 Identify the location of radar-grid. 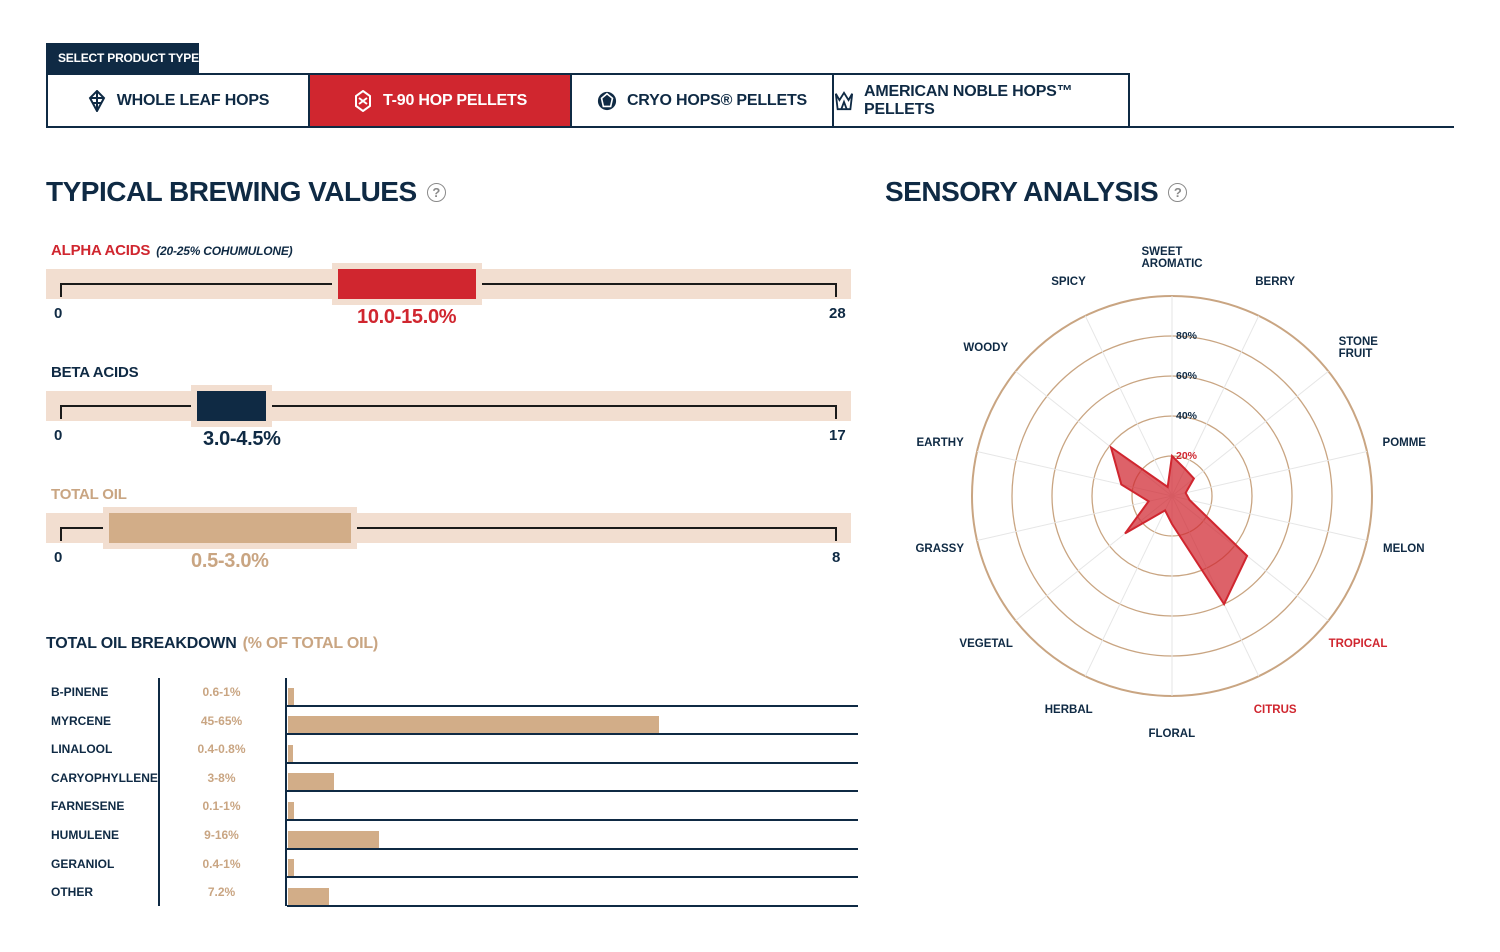
(1172, 496).